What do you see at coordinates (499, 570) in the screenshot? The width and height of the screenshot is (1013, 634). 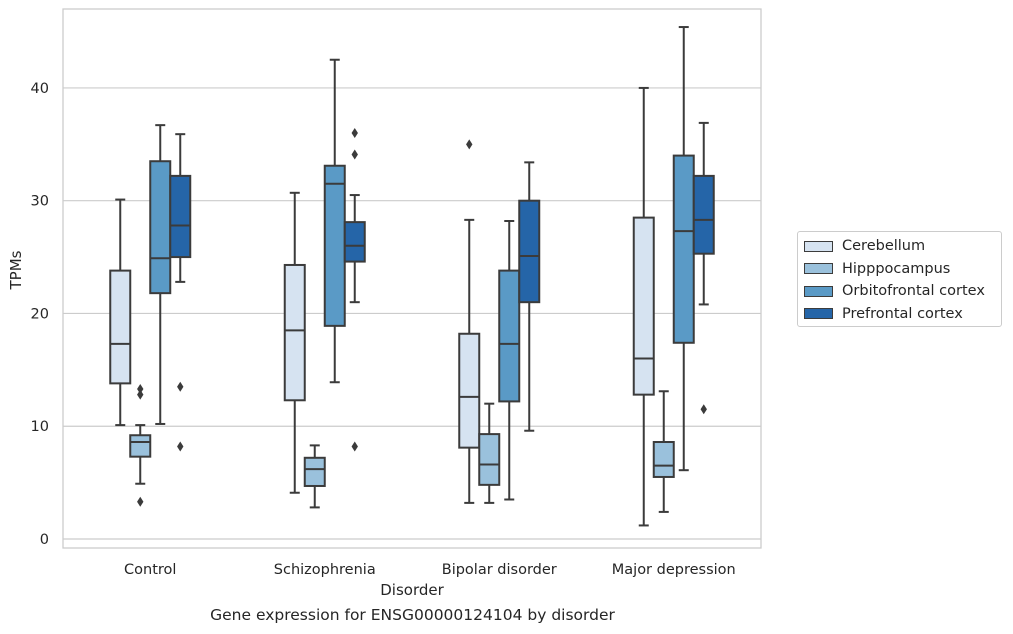 I see `x-tick-label: Bipolar disorder` at bounding box center [499, 570].